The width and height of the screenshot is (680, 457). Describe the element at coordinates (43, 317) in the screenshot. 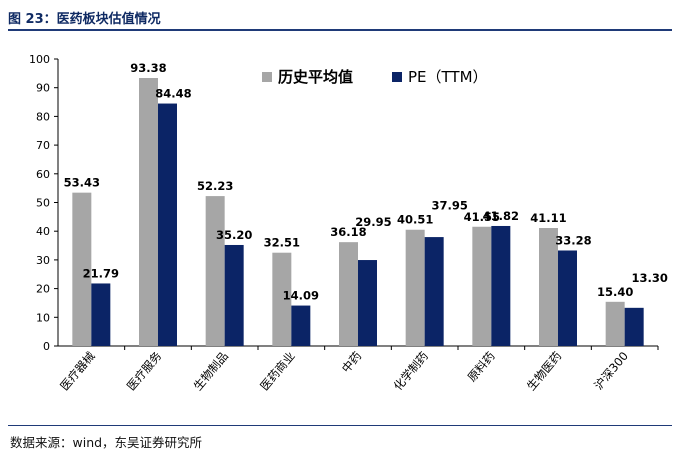

I see `y-tick-label: 10` at that location.